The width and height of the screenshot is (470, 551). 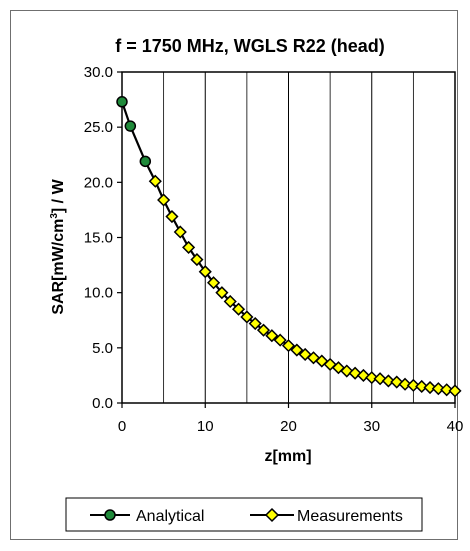 I want to click on x-axis-title: z[mm], so click(x=287, y=456).